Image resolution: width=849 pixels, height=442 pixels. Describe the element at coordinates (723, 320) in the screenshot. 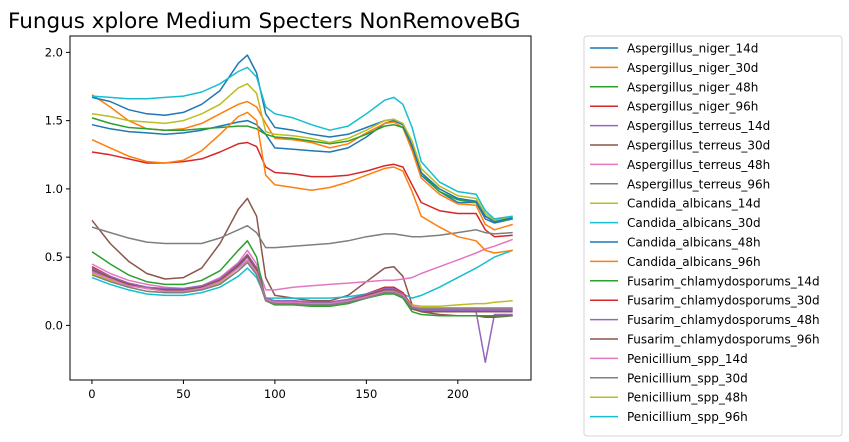

I see `legend-label-14: Fusarim_chlamydosporums_48h` at that location.